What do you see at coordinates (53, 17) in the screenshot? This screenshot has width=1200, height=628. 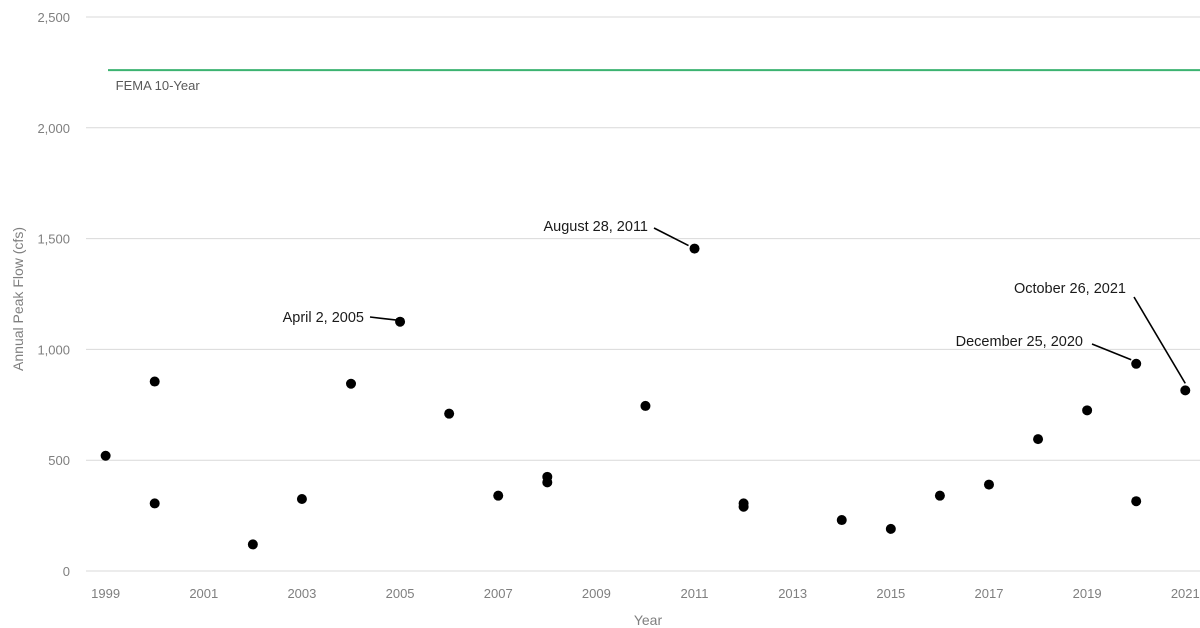 I see `y-tick-label: 2,500` at bounding box center [53, 17].